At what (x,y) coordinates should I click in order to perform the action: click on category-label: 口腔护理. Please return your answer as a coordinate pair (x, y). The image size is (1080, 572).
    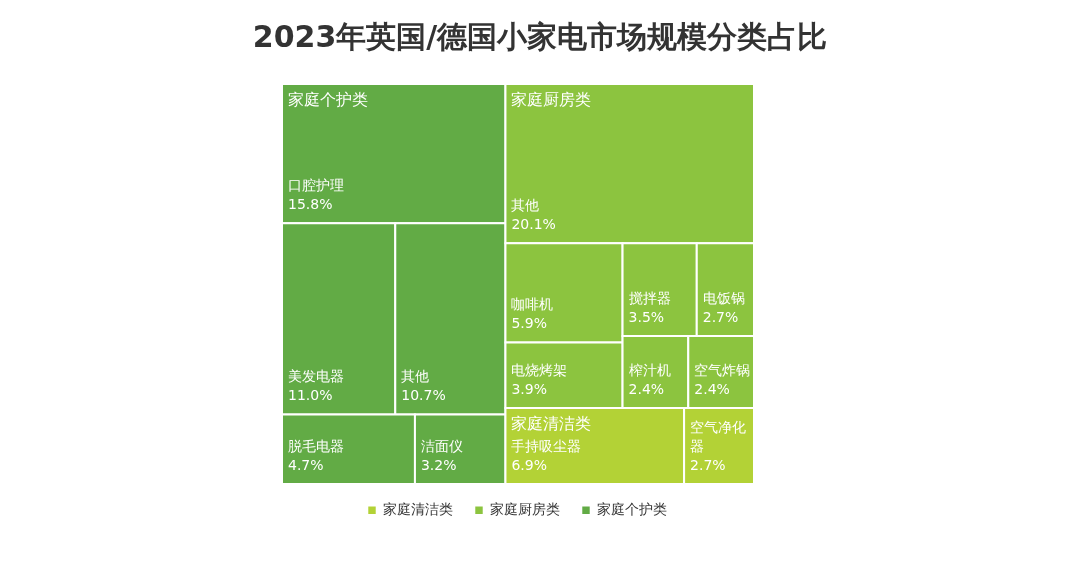
    Looking at the image, I should click on (316, 185).